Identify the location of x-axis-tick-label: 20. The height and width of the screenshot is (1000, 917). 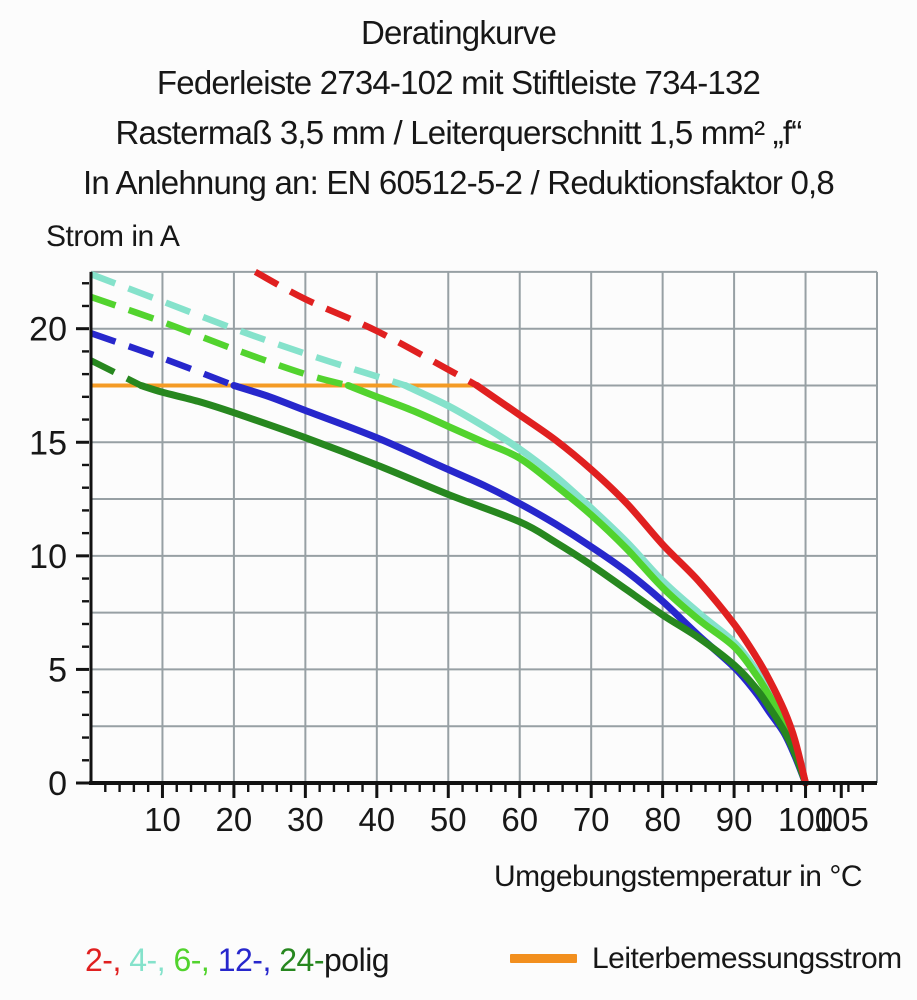
(234, 819).